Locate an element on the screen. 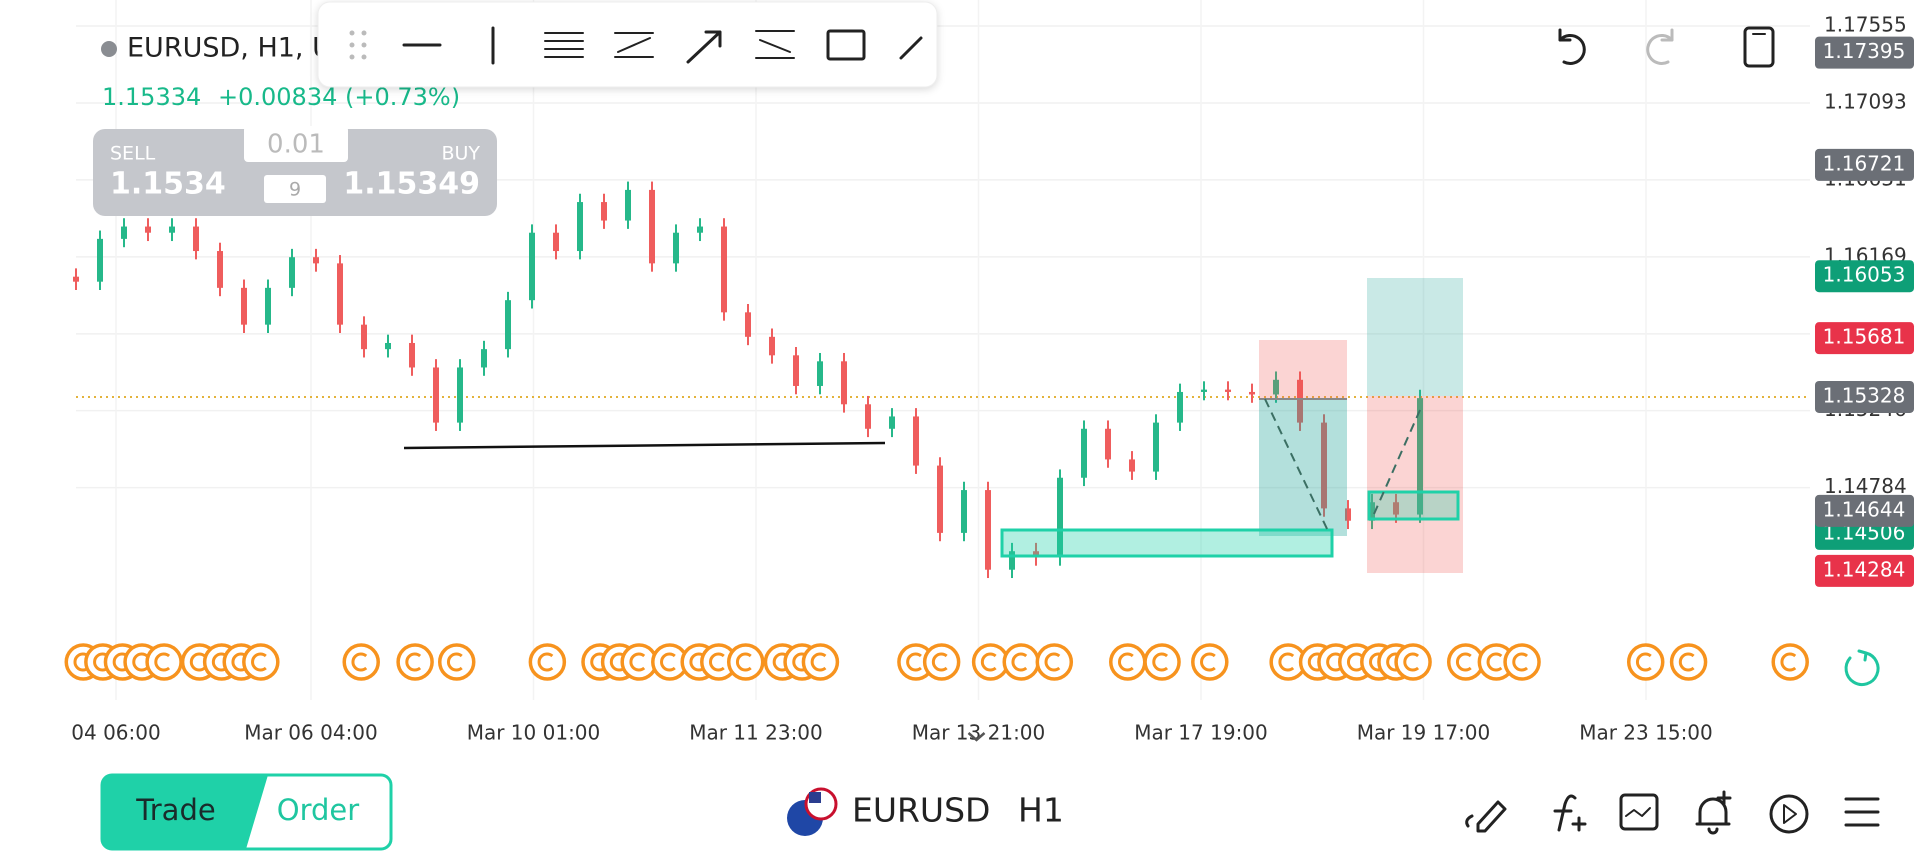 Image resolution: width=1920 pixels, height=864 pixels. x-tick-label: 04 06:00 is located at coordinates (115, 733).